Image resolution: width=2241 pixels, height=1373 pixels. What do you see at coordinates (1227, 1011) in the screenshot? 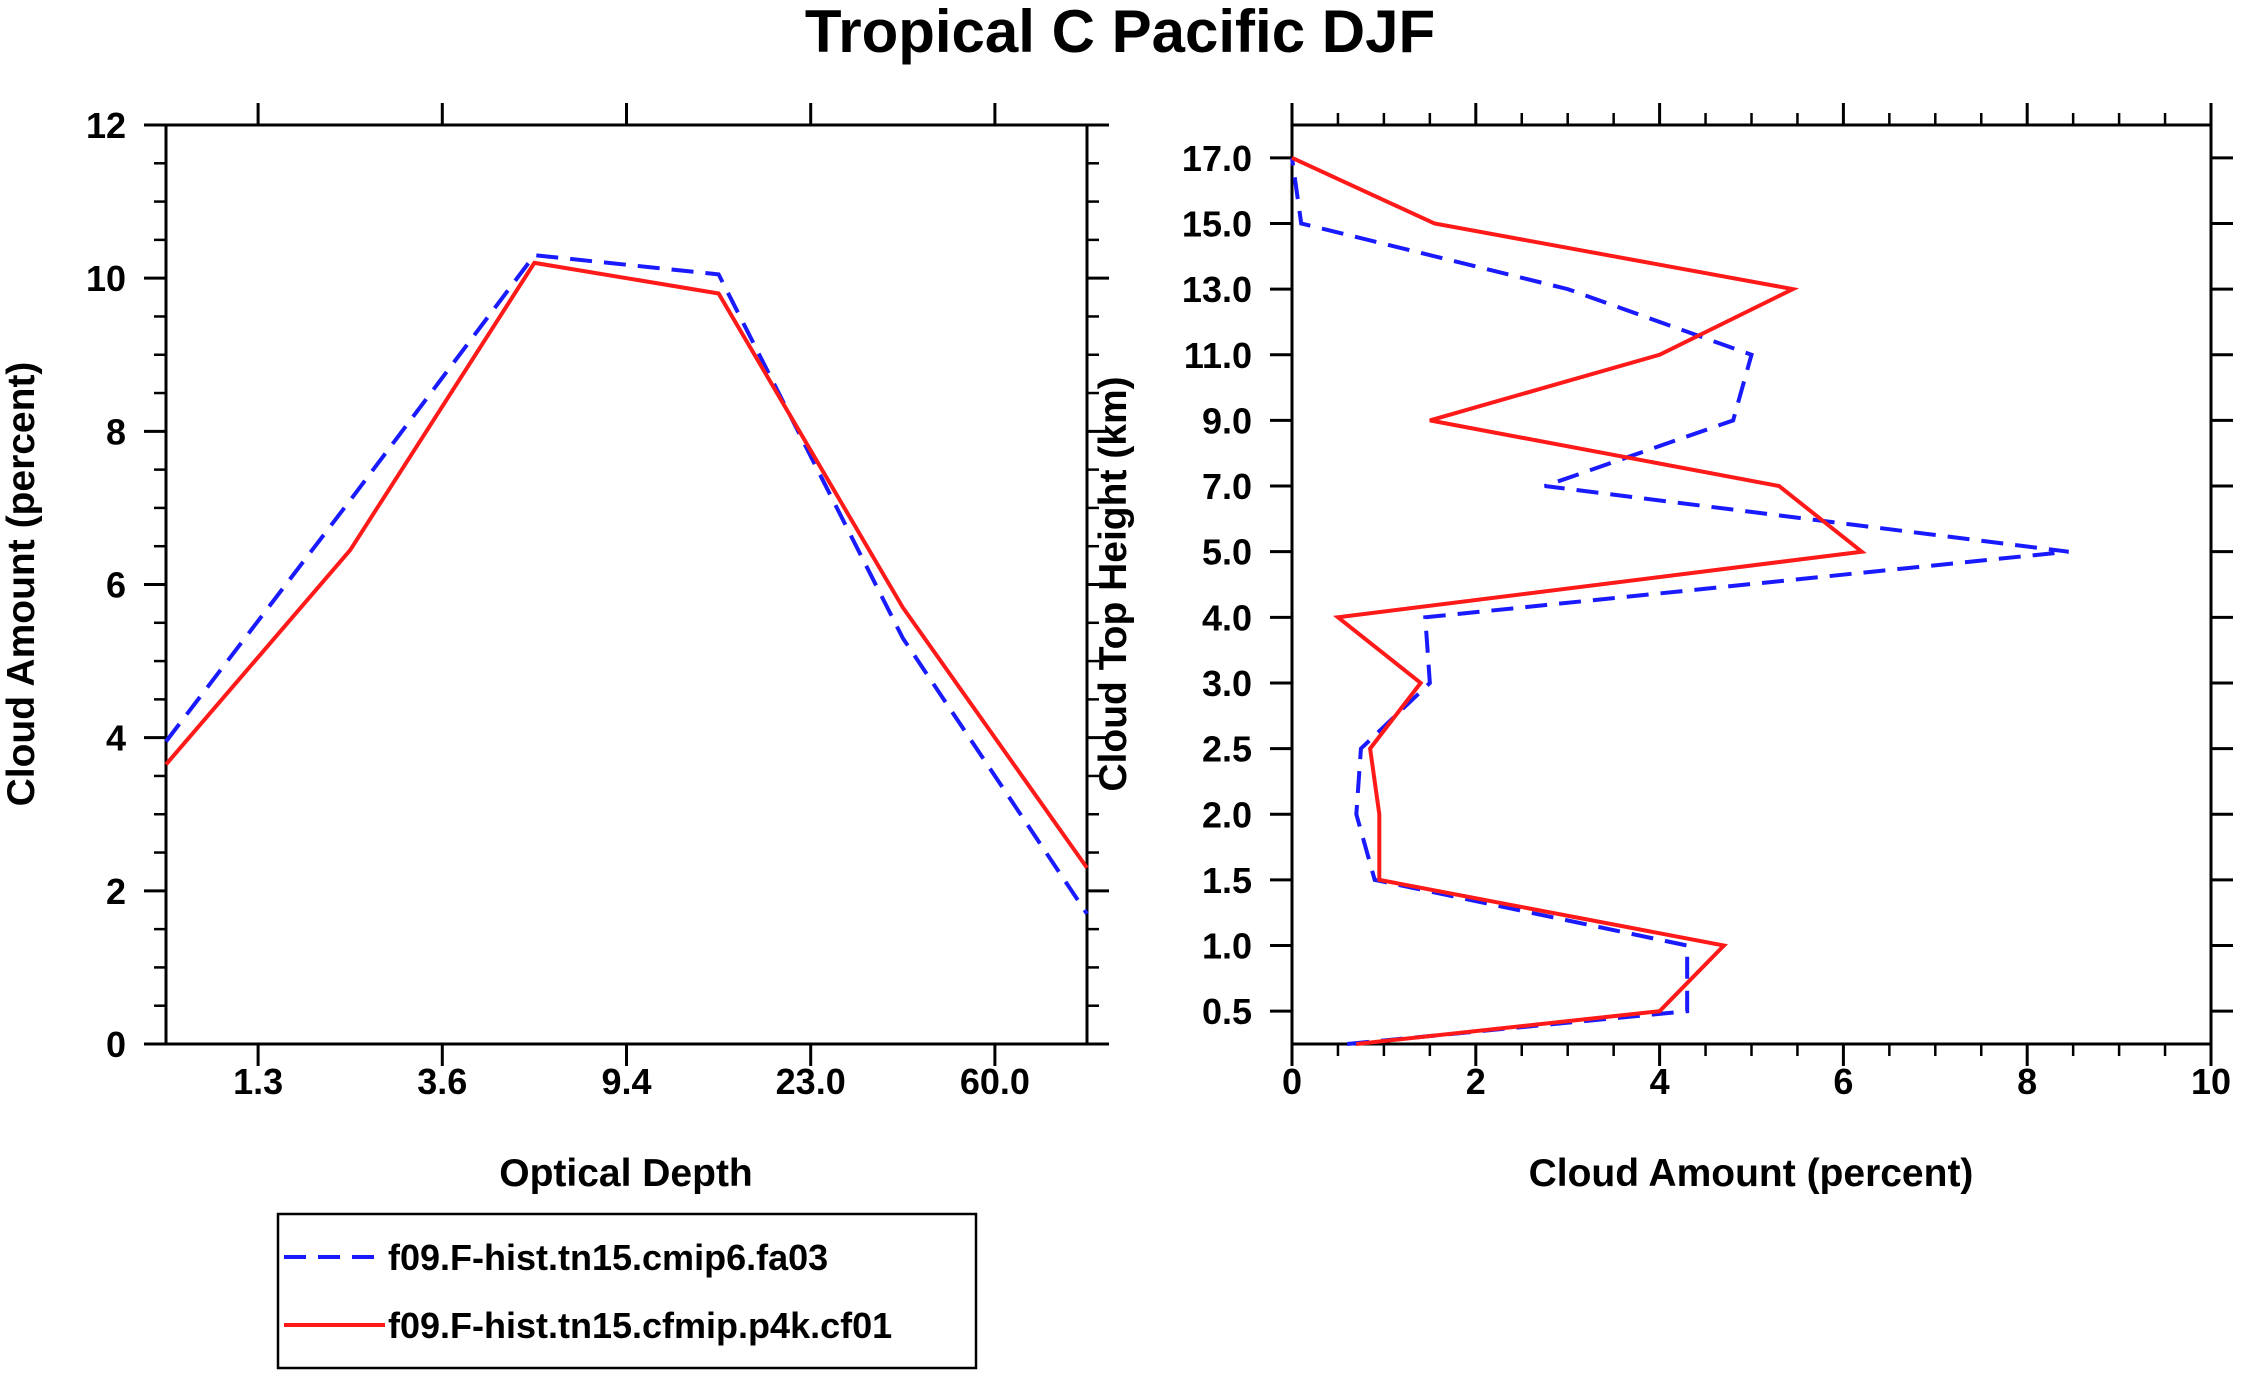
I see `panel2-ytick-label: 0.5` at bounding box center [1227, 1011].